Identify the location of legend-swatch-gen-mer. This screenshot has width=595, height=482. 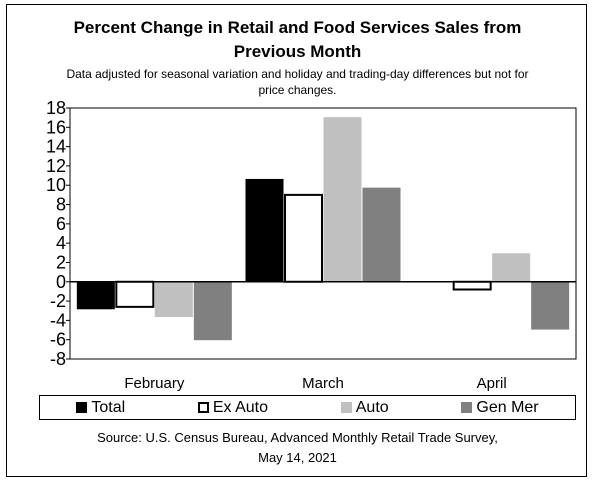
(467, 407).